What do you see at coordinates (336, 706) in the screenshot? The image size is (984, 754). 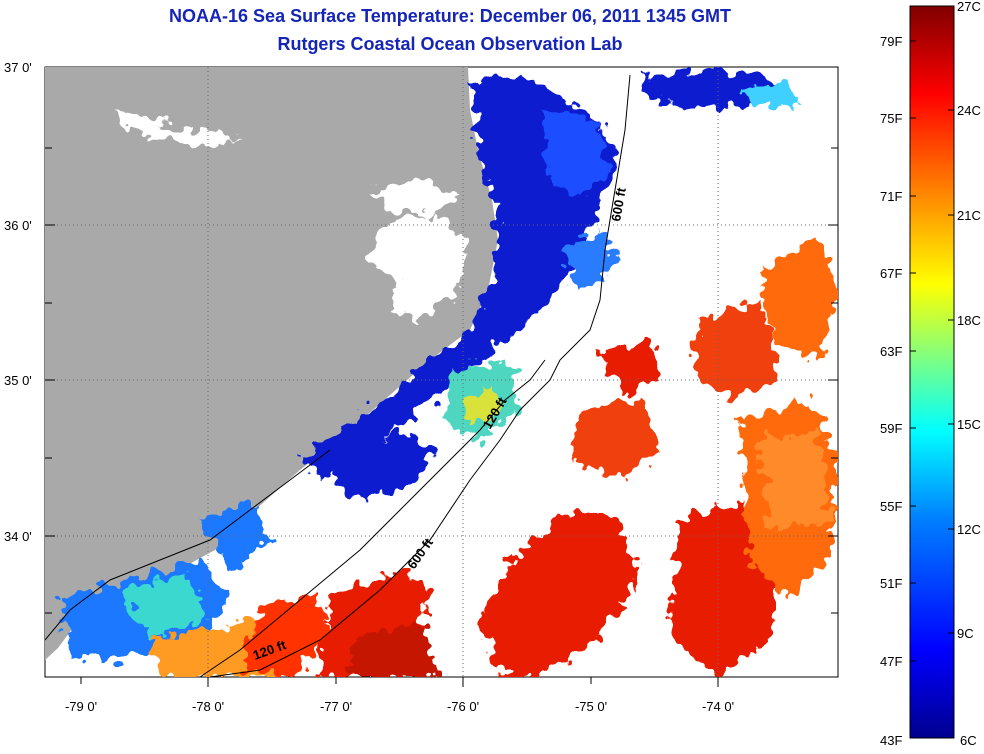 I see `lon-label-77: -77 0'` at bounding box center [336, 706].